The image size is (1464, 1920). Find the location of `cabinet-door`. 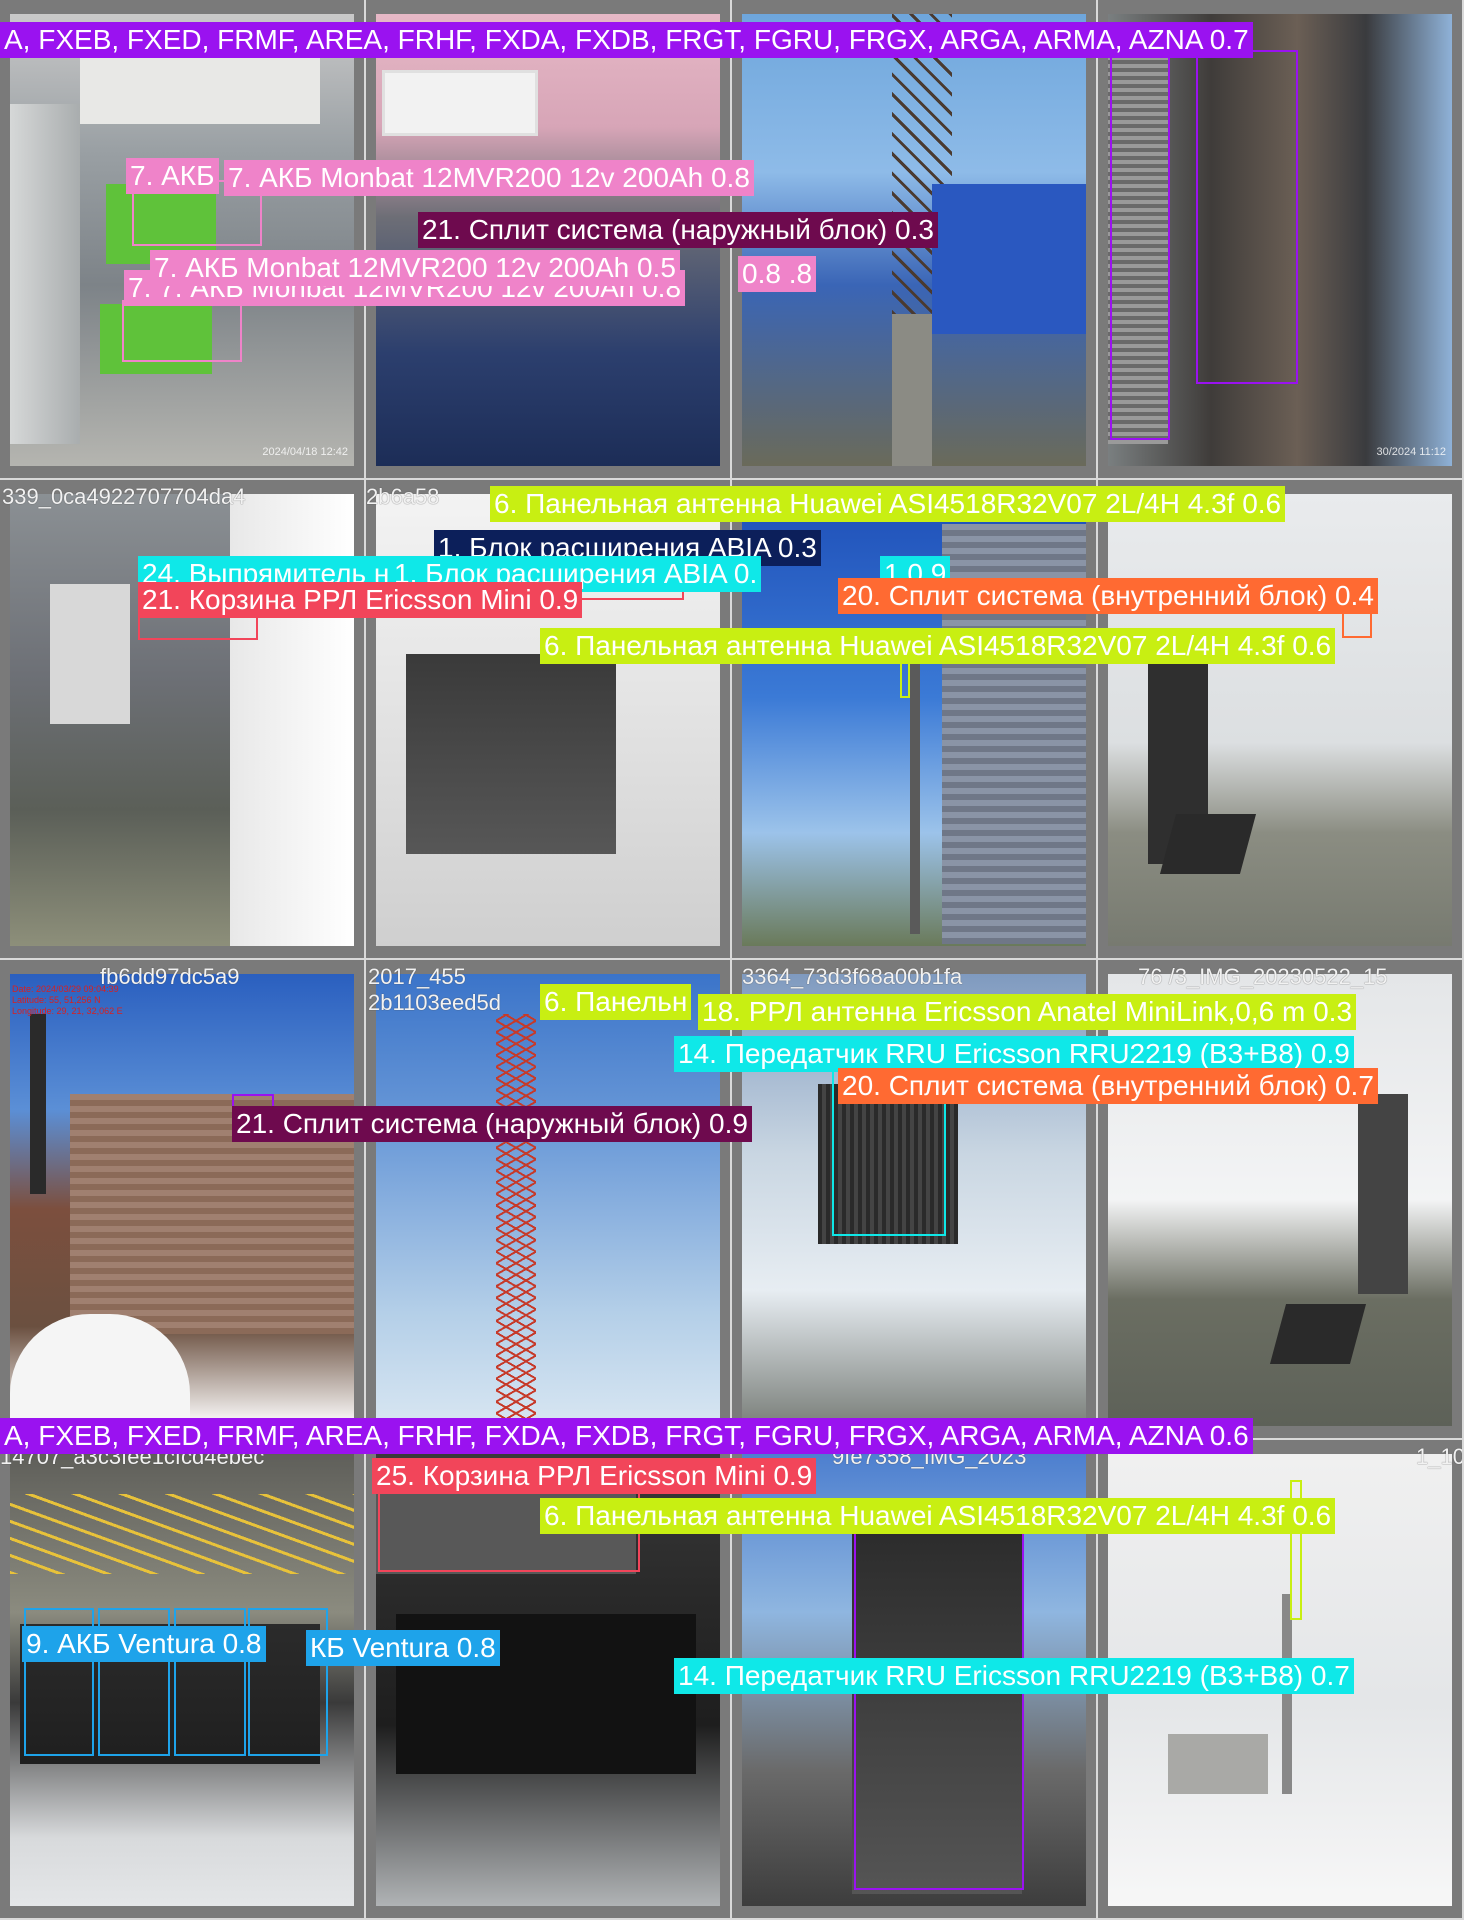

cabinet-door is located at coordinates (45, 274).